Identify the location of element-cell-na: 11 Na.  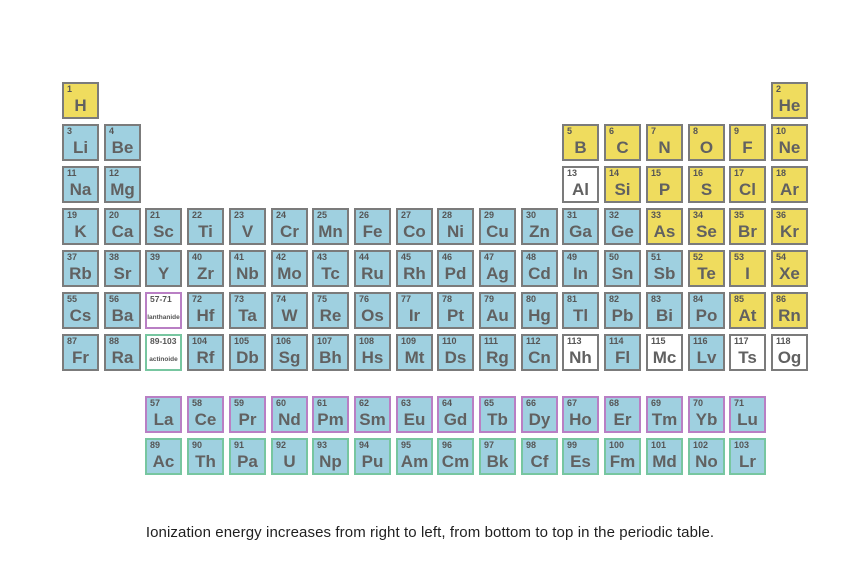
(80, 184).